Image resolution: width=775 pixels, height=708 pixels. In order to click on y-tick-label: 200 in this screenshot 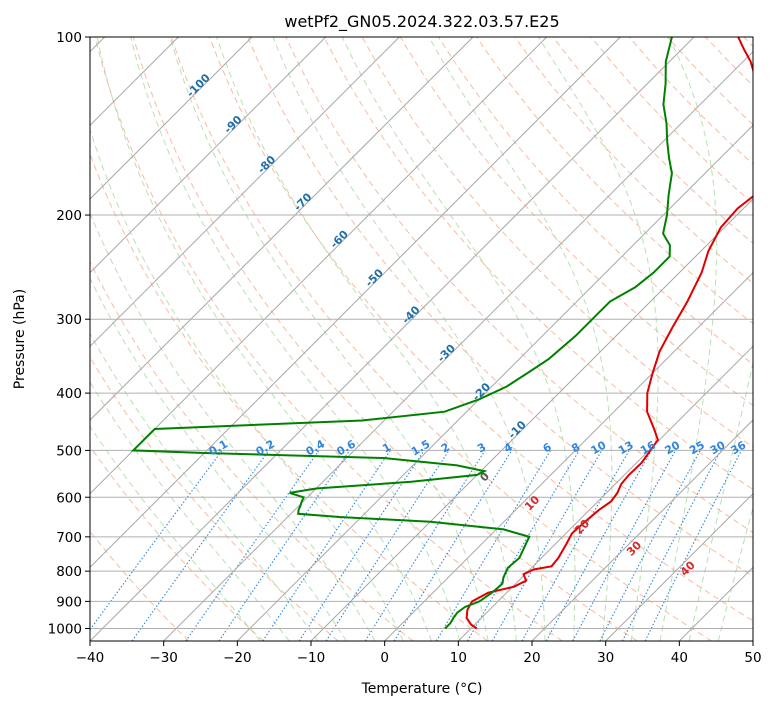, I will do `click(69, 216)`.